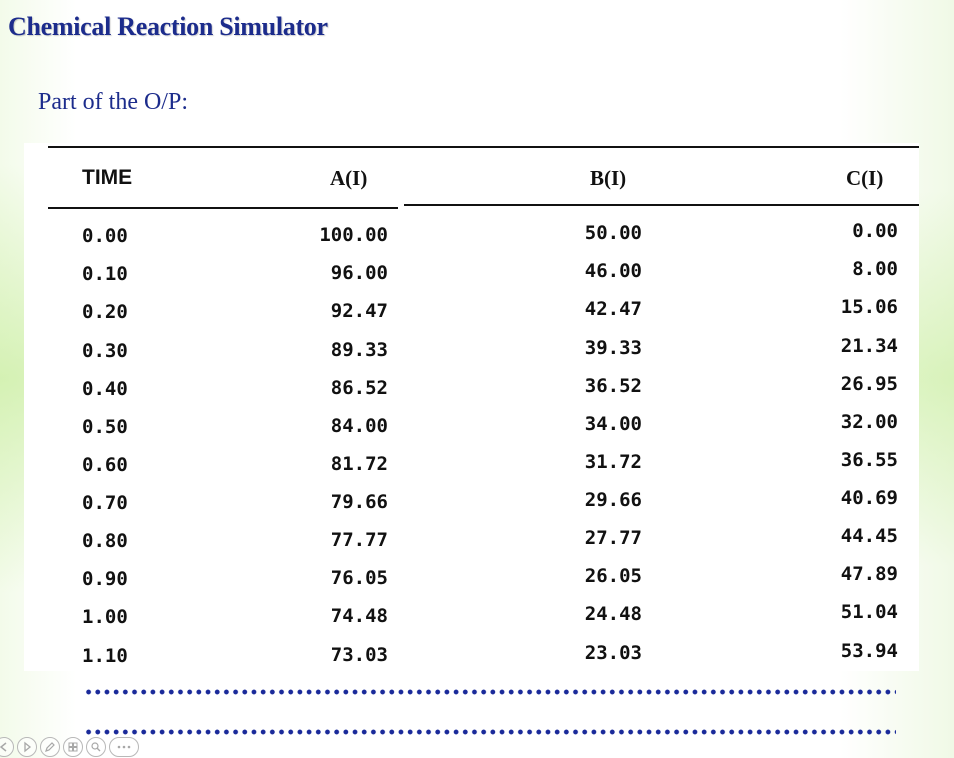  What do you see at coordinates (613, 424) in the screenshot?
I see `b-cell: 34.00` at bounding box center [613, 424].